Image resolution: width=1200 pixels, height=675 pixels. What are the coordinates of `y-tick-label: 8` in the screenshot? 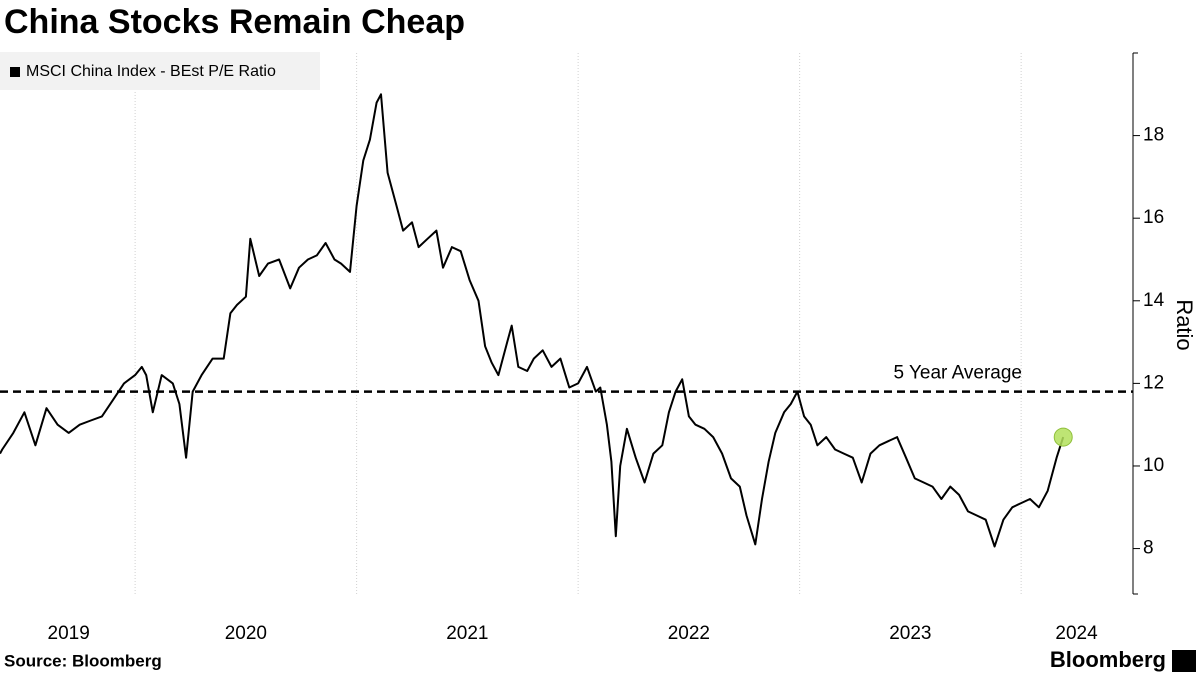 It's located at (1148, 548).